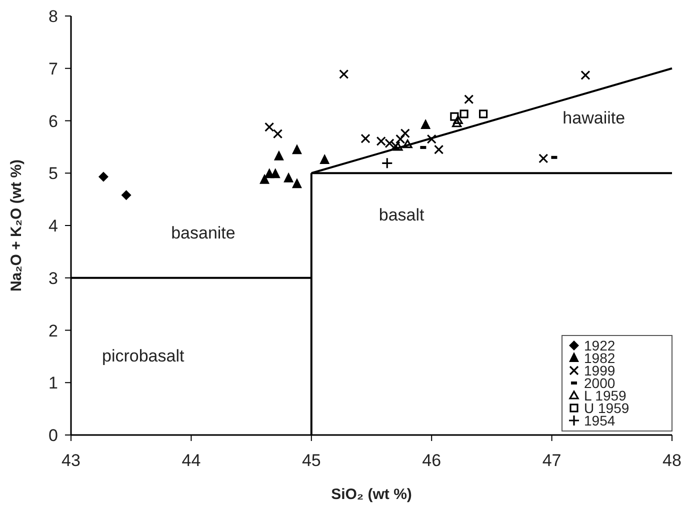  I want to click on annotation: basalt, so click(401, 214).